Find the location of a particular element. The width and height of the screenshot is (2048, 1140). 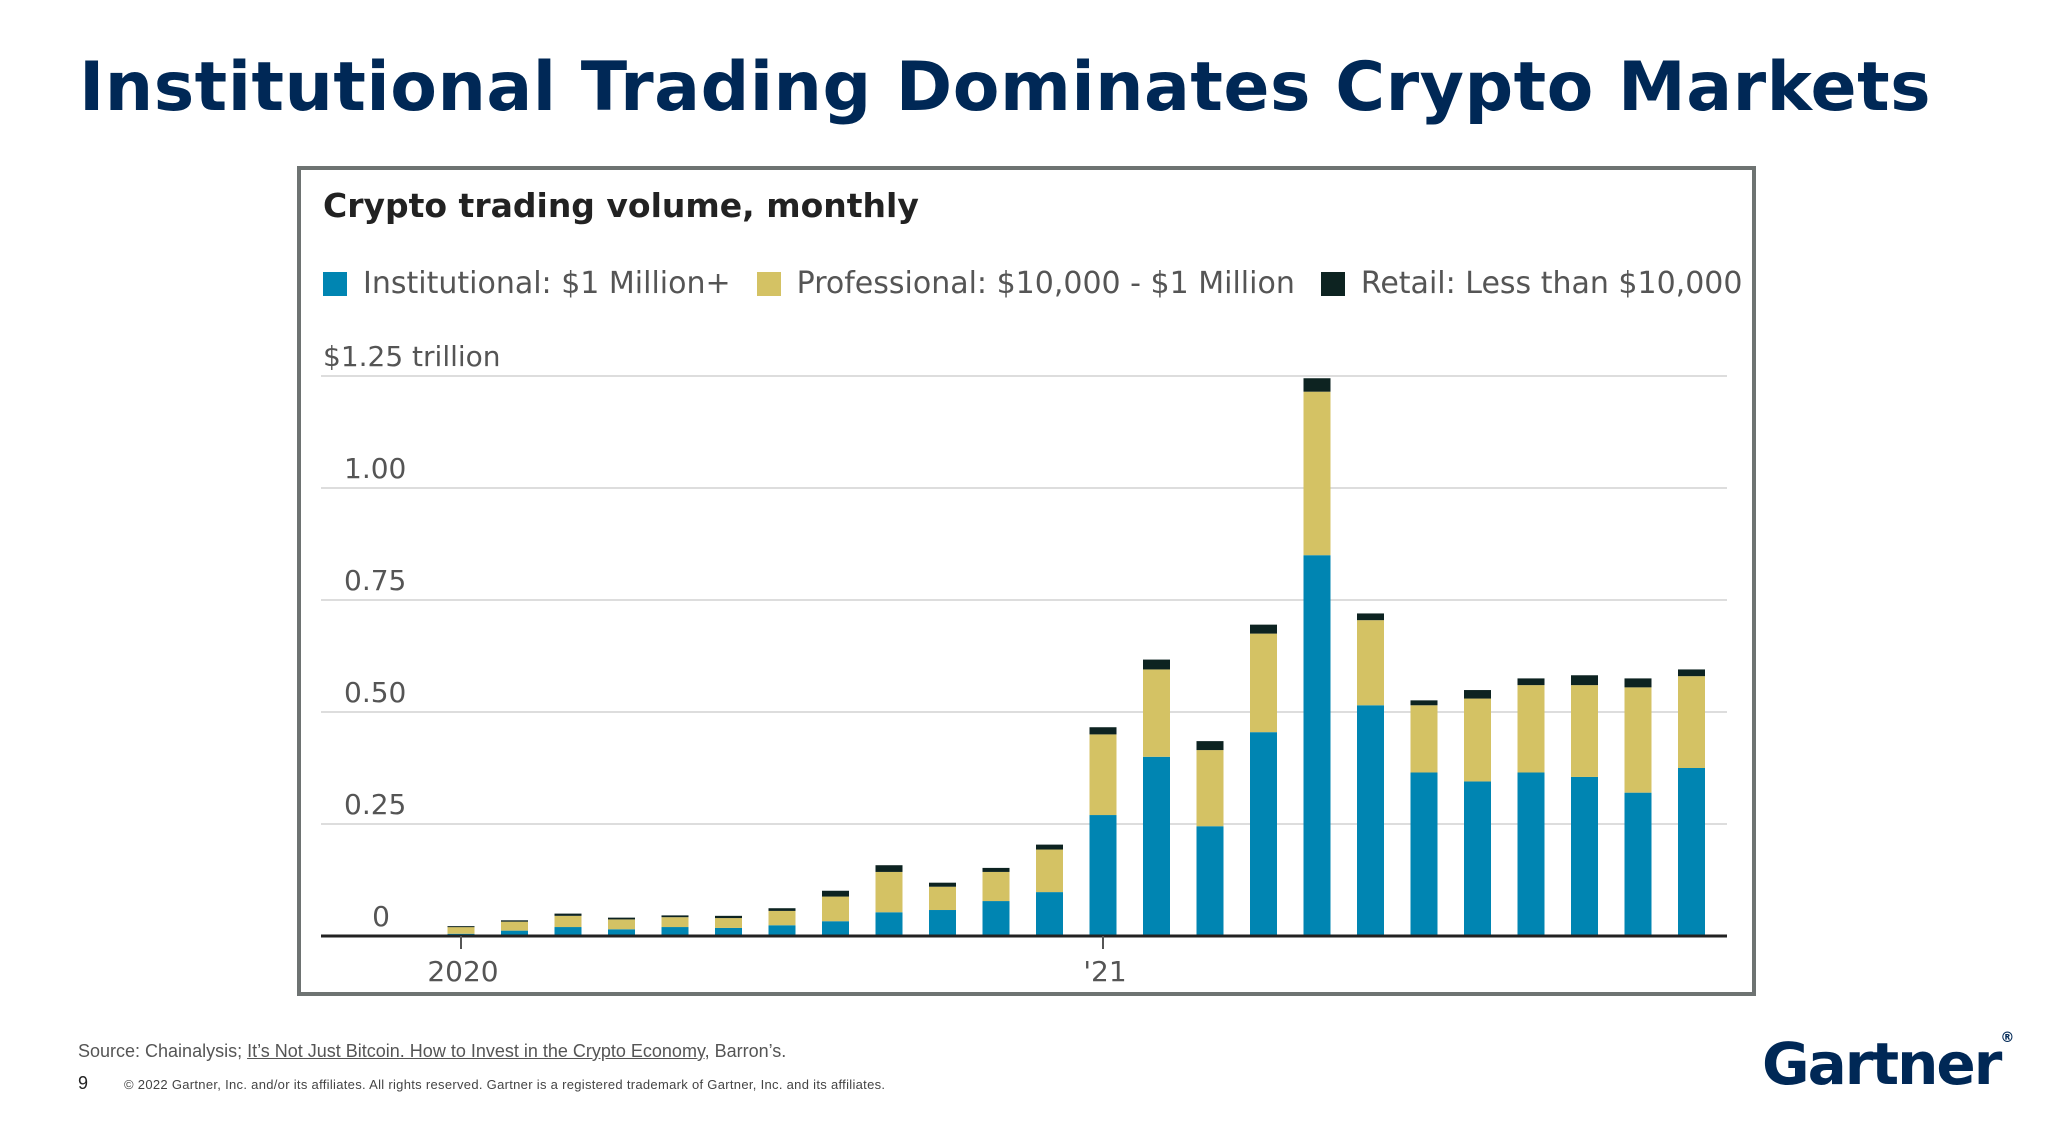

legend-item-institutional: Institutional: $1 Million+ is located at coordinates (527, 283).